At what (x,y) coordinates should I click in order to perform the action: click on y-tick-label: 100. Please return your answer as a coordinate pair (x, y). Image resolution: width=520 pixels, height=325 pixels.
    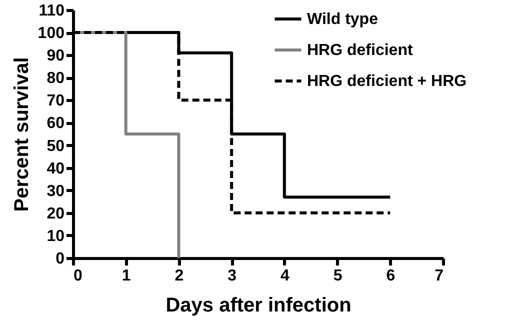
    Looking at the image, I should click on (51, 33).